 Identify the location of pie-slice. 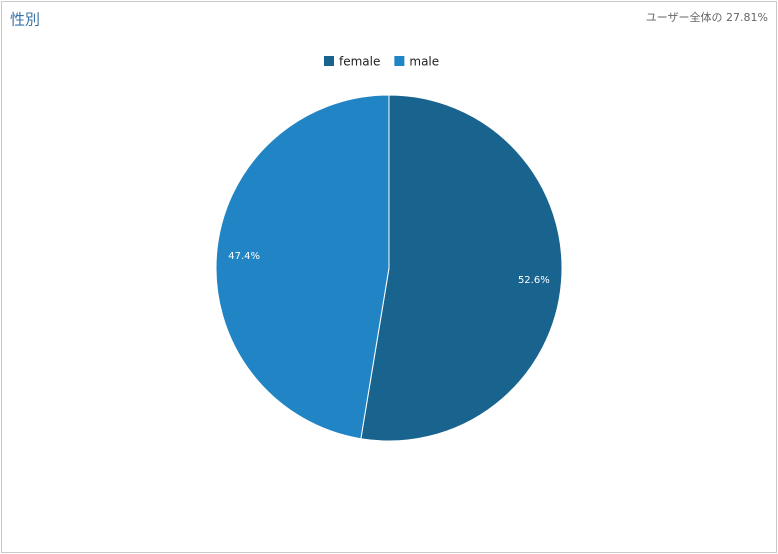
(302, 267).